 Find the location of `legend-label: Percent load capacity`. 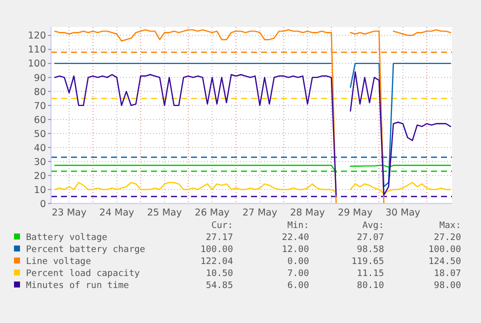

legend-label: Percent load capacity is located at coordinates (83, 274).